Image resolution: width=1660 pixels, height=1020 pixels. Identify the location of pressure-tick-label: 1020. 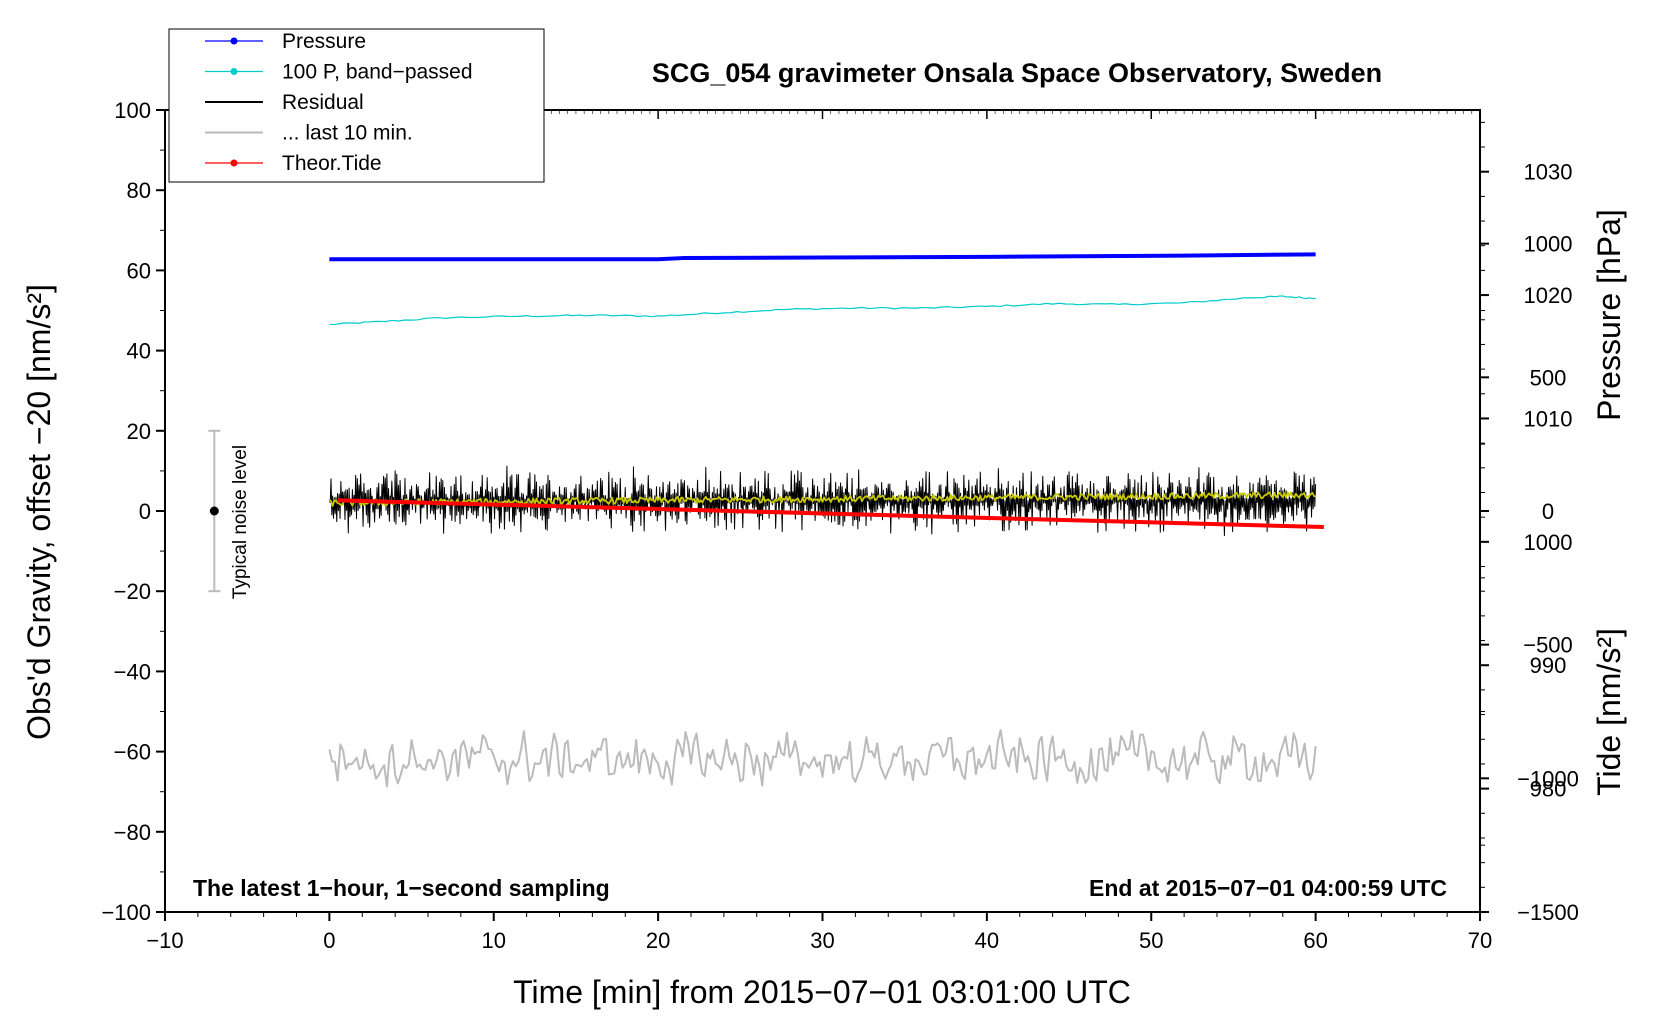
(1548, 295).